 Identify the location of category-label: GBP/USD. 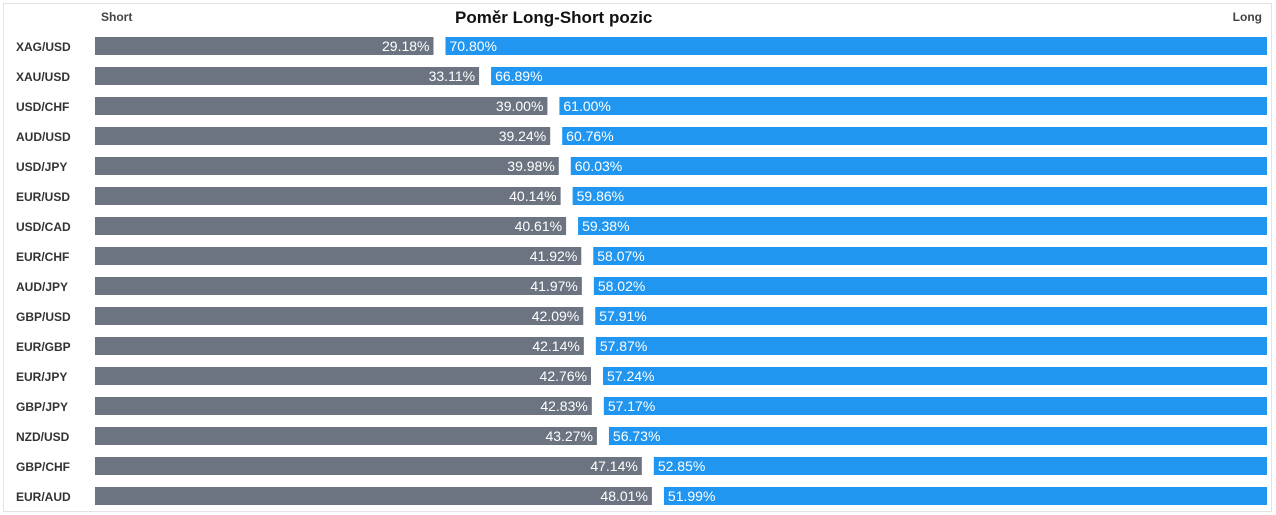
(43, 317).